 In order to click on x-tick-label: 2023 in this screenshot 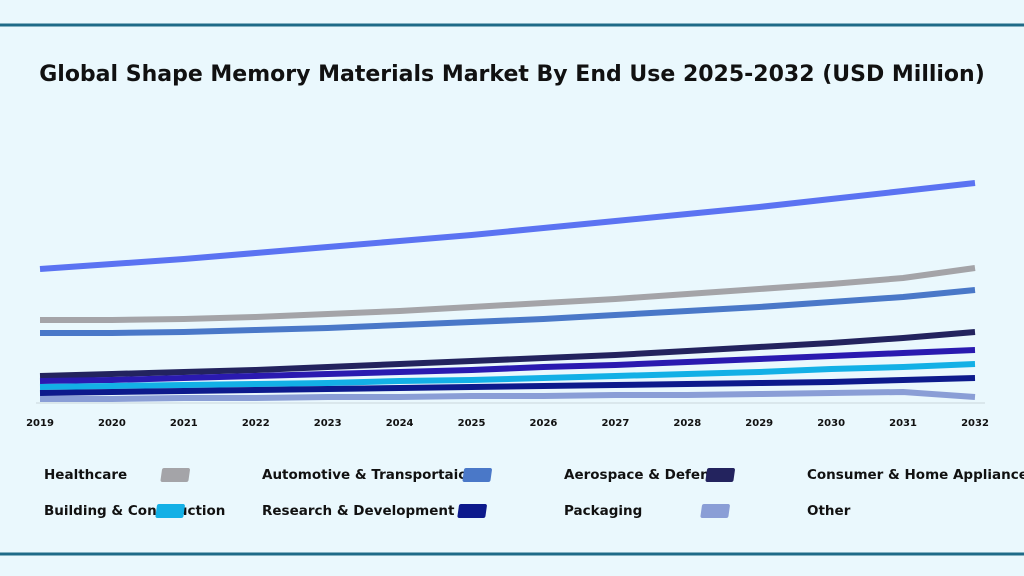, I will do `click(328, 423)`.